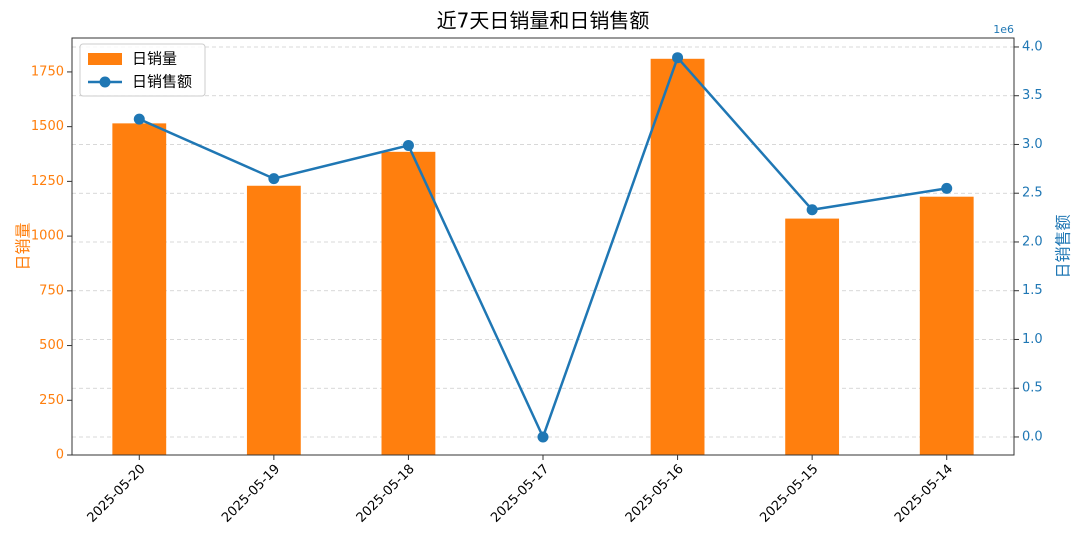  Describe the element at coordinates (51, 290) in the screenshot. I see `y-tick-label: 750` at that location.